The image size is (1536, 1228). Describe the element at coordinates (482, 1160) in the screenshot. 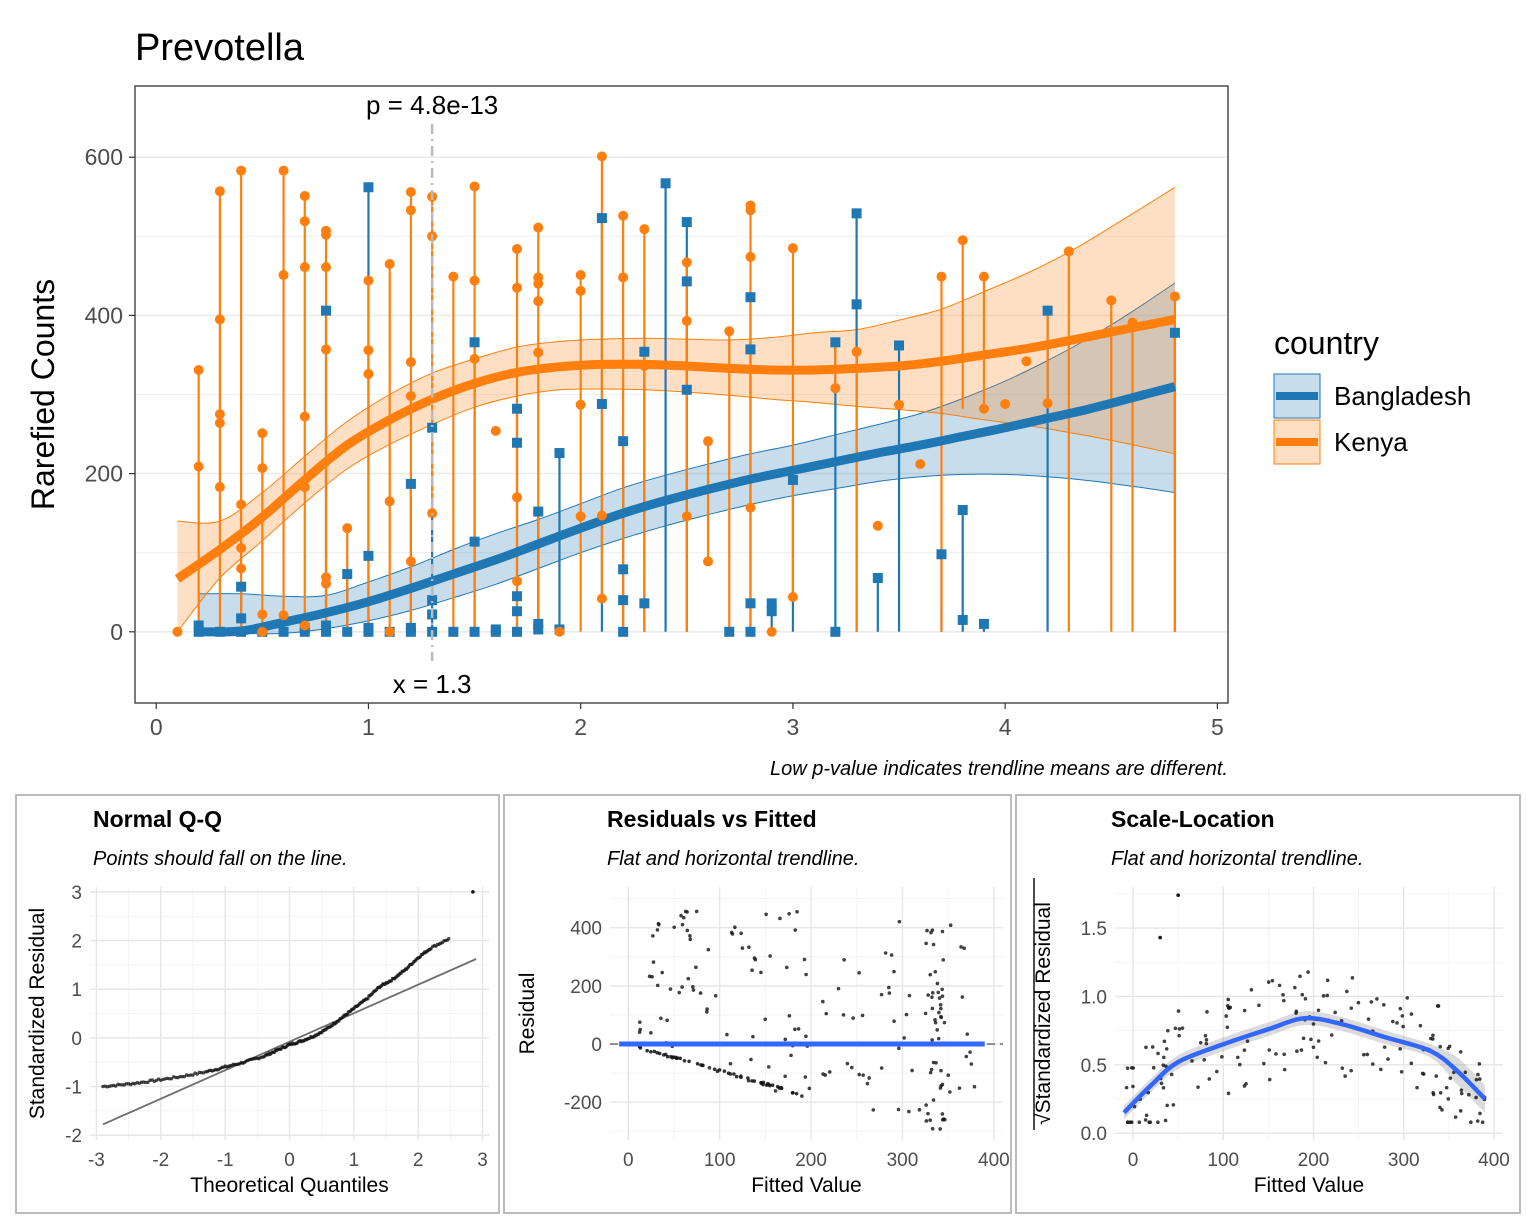

I see `x-tick-label: 3` at that location.